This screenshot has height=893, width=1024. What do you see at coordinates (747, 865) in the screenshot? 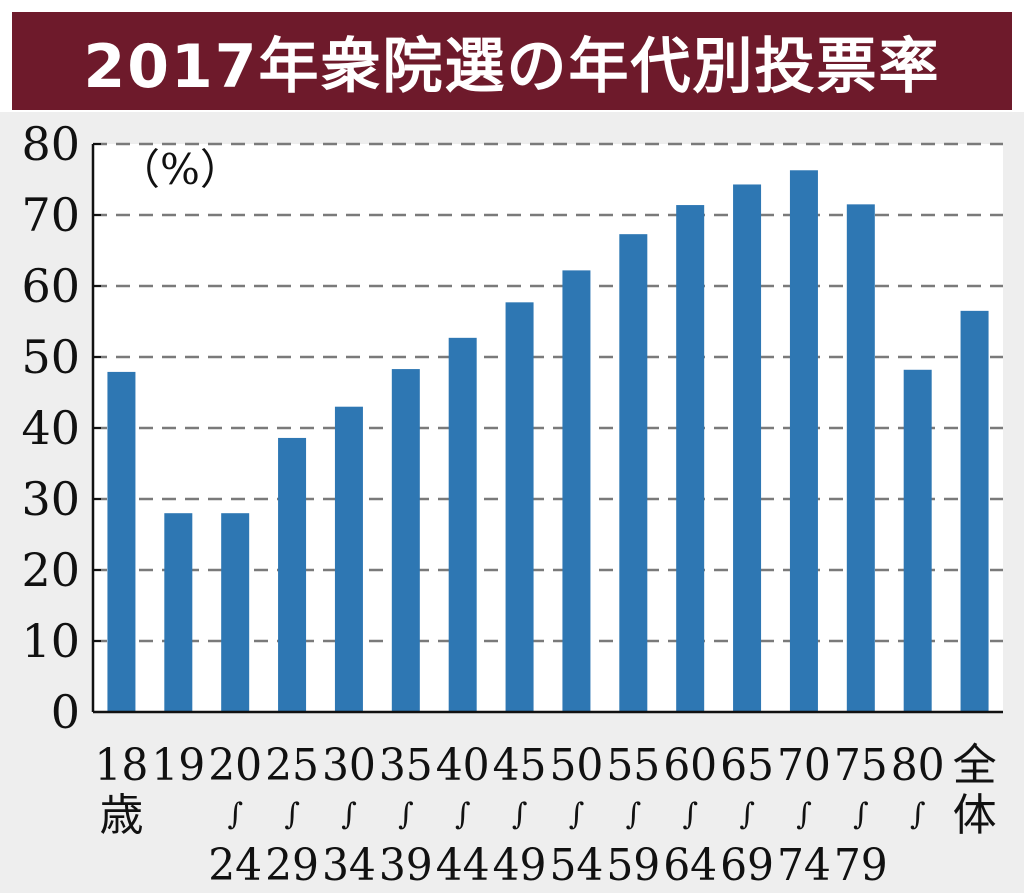
I see `x-tick-label: 69` at bounding box center [747, 865].